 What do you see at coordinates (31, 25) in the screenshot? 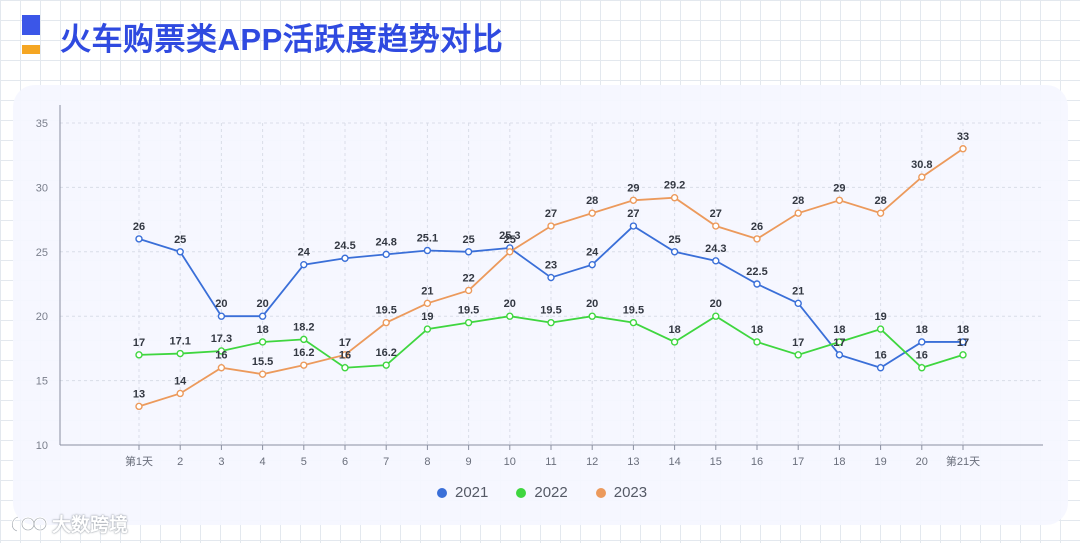
I see `title-mark-blue` at bounding box center [31, 25].